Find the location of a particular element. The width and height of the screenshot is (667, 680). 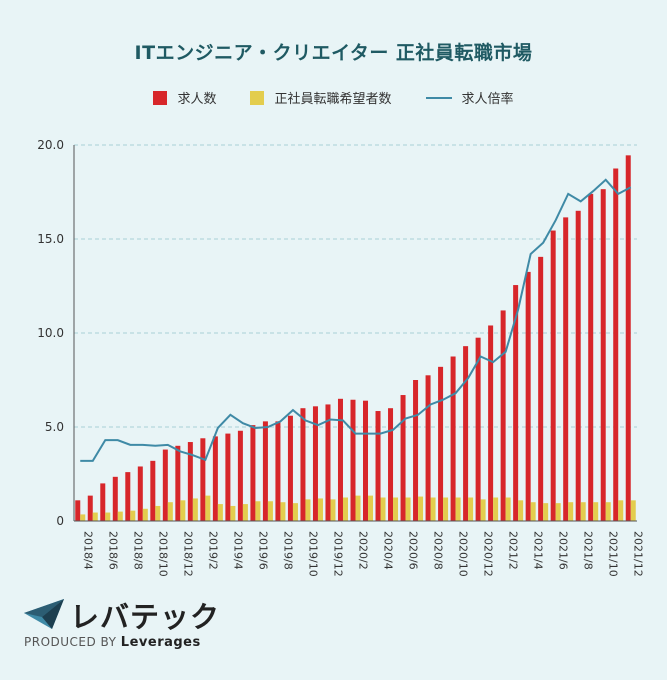

legend-item-openings: 求人数 is located at coordinates (184, 97).